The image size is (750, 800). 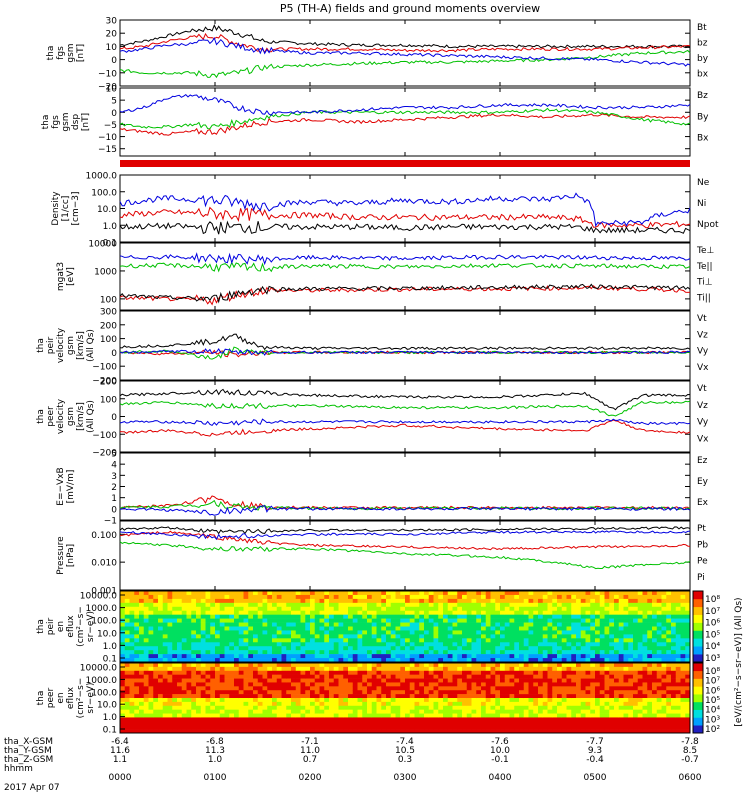 I want to click on y-tick-label: −200, so click(x=104, y=382).